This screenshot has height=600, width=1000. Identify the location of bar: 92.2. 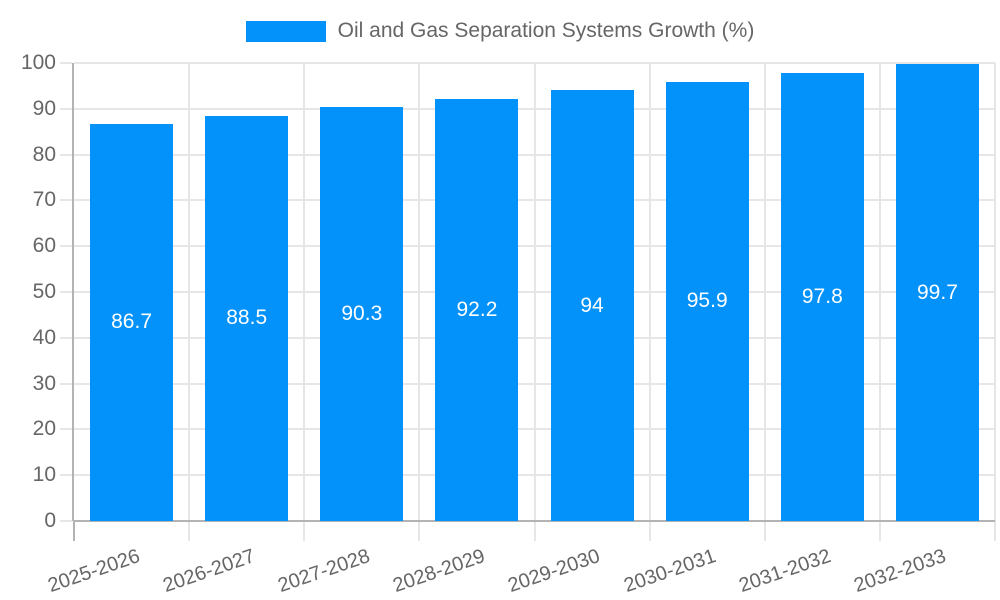
(477, 309).